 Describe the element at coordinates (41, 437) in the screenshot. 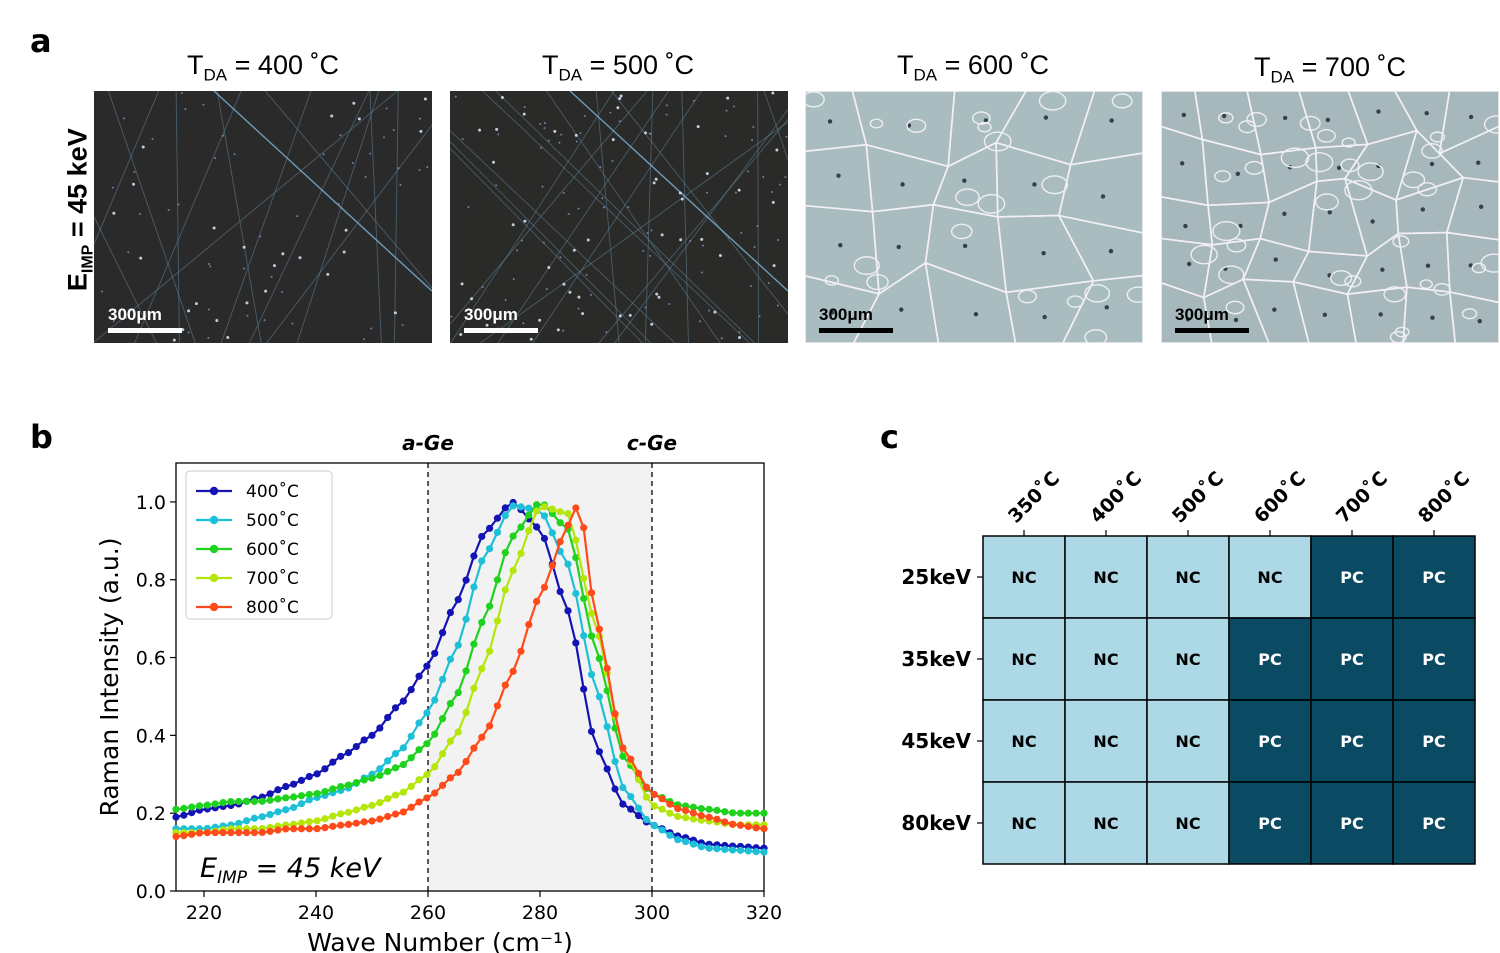

I see `panel-b-letter: b` at that location.